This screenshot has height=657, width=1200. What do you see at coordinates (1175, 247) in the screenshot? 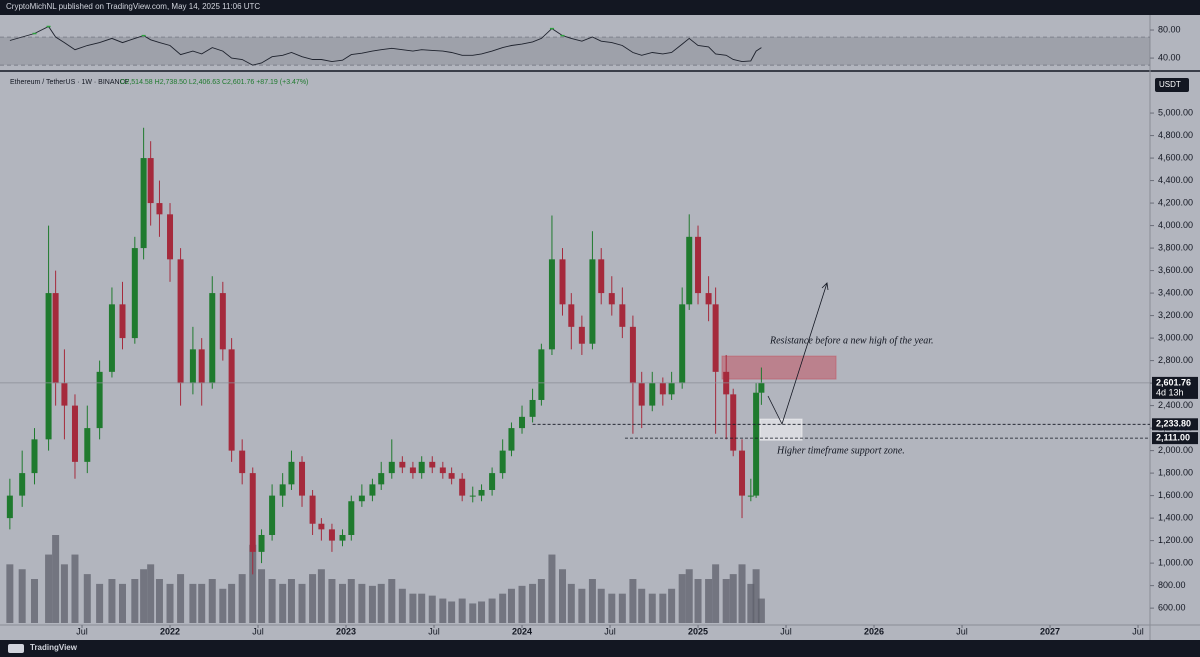
I see `y-tick-label: 3,800.00` at bounding box center [1175, 247].